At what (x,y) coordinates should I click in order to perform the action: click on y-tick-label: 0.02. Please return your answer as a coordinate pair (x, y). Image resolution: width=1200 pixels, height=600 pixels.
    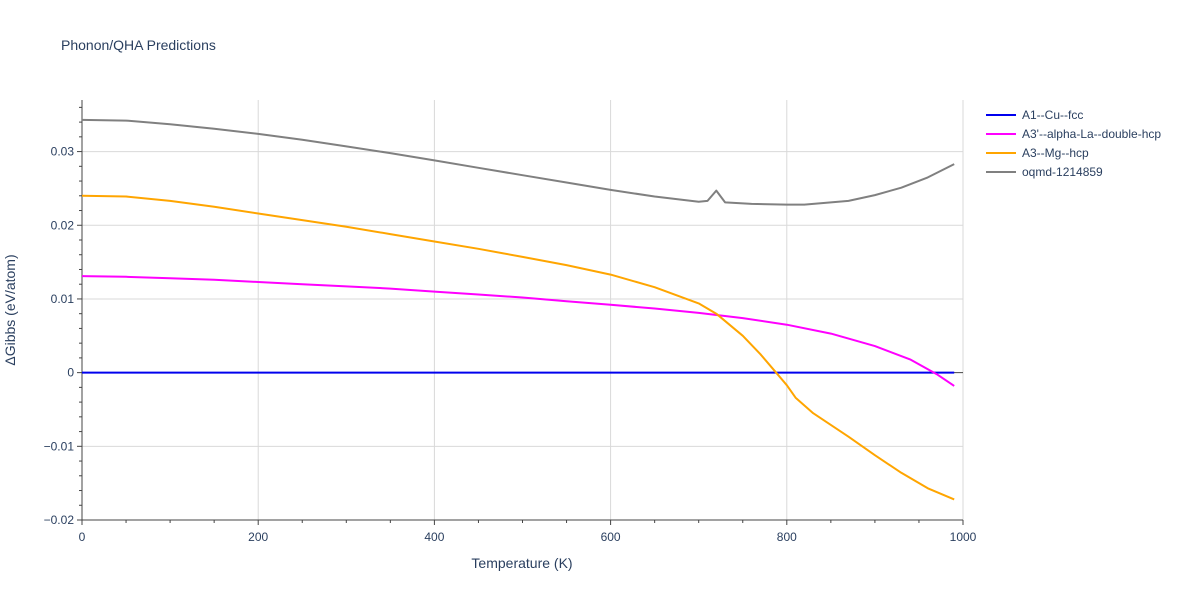
    Looking at the image, I should click on (63, 225).